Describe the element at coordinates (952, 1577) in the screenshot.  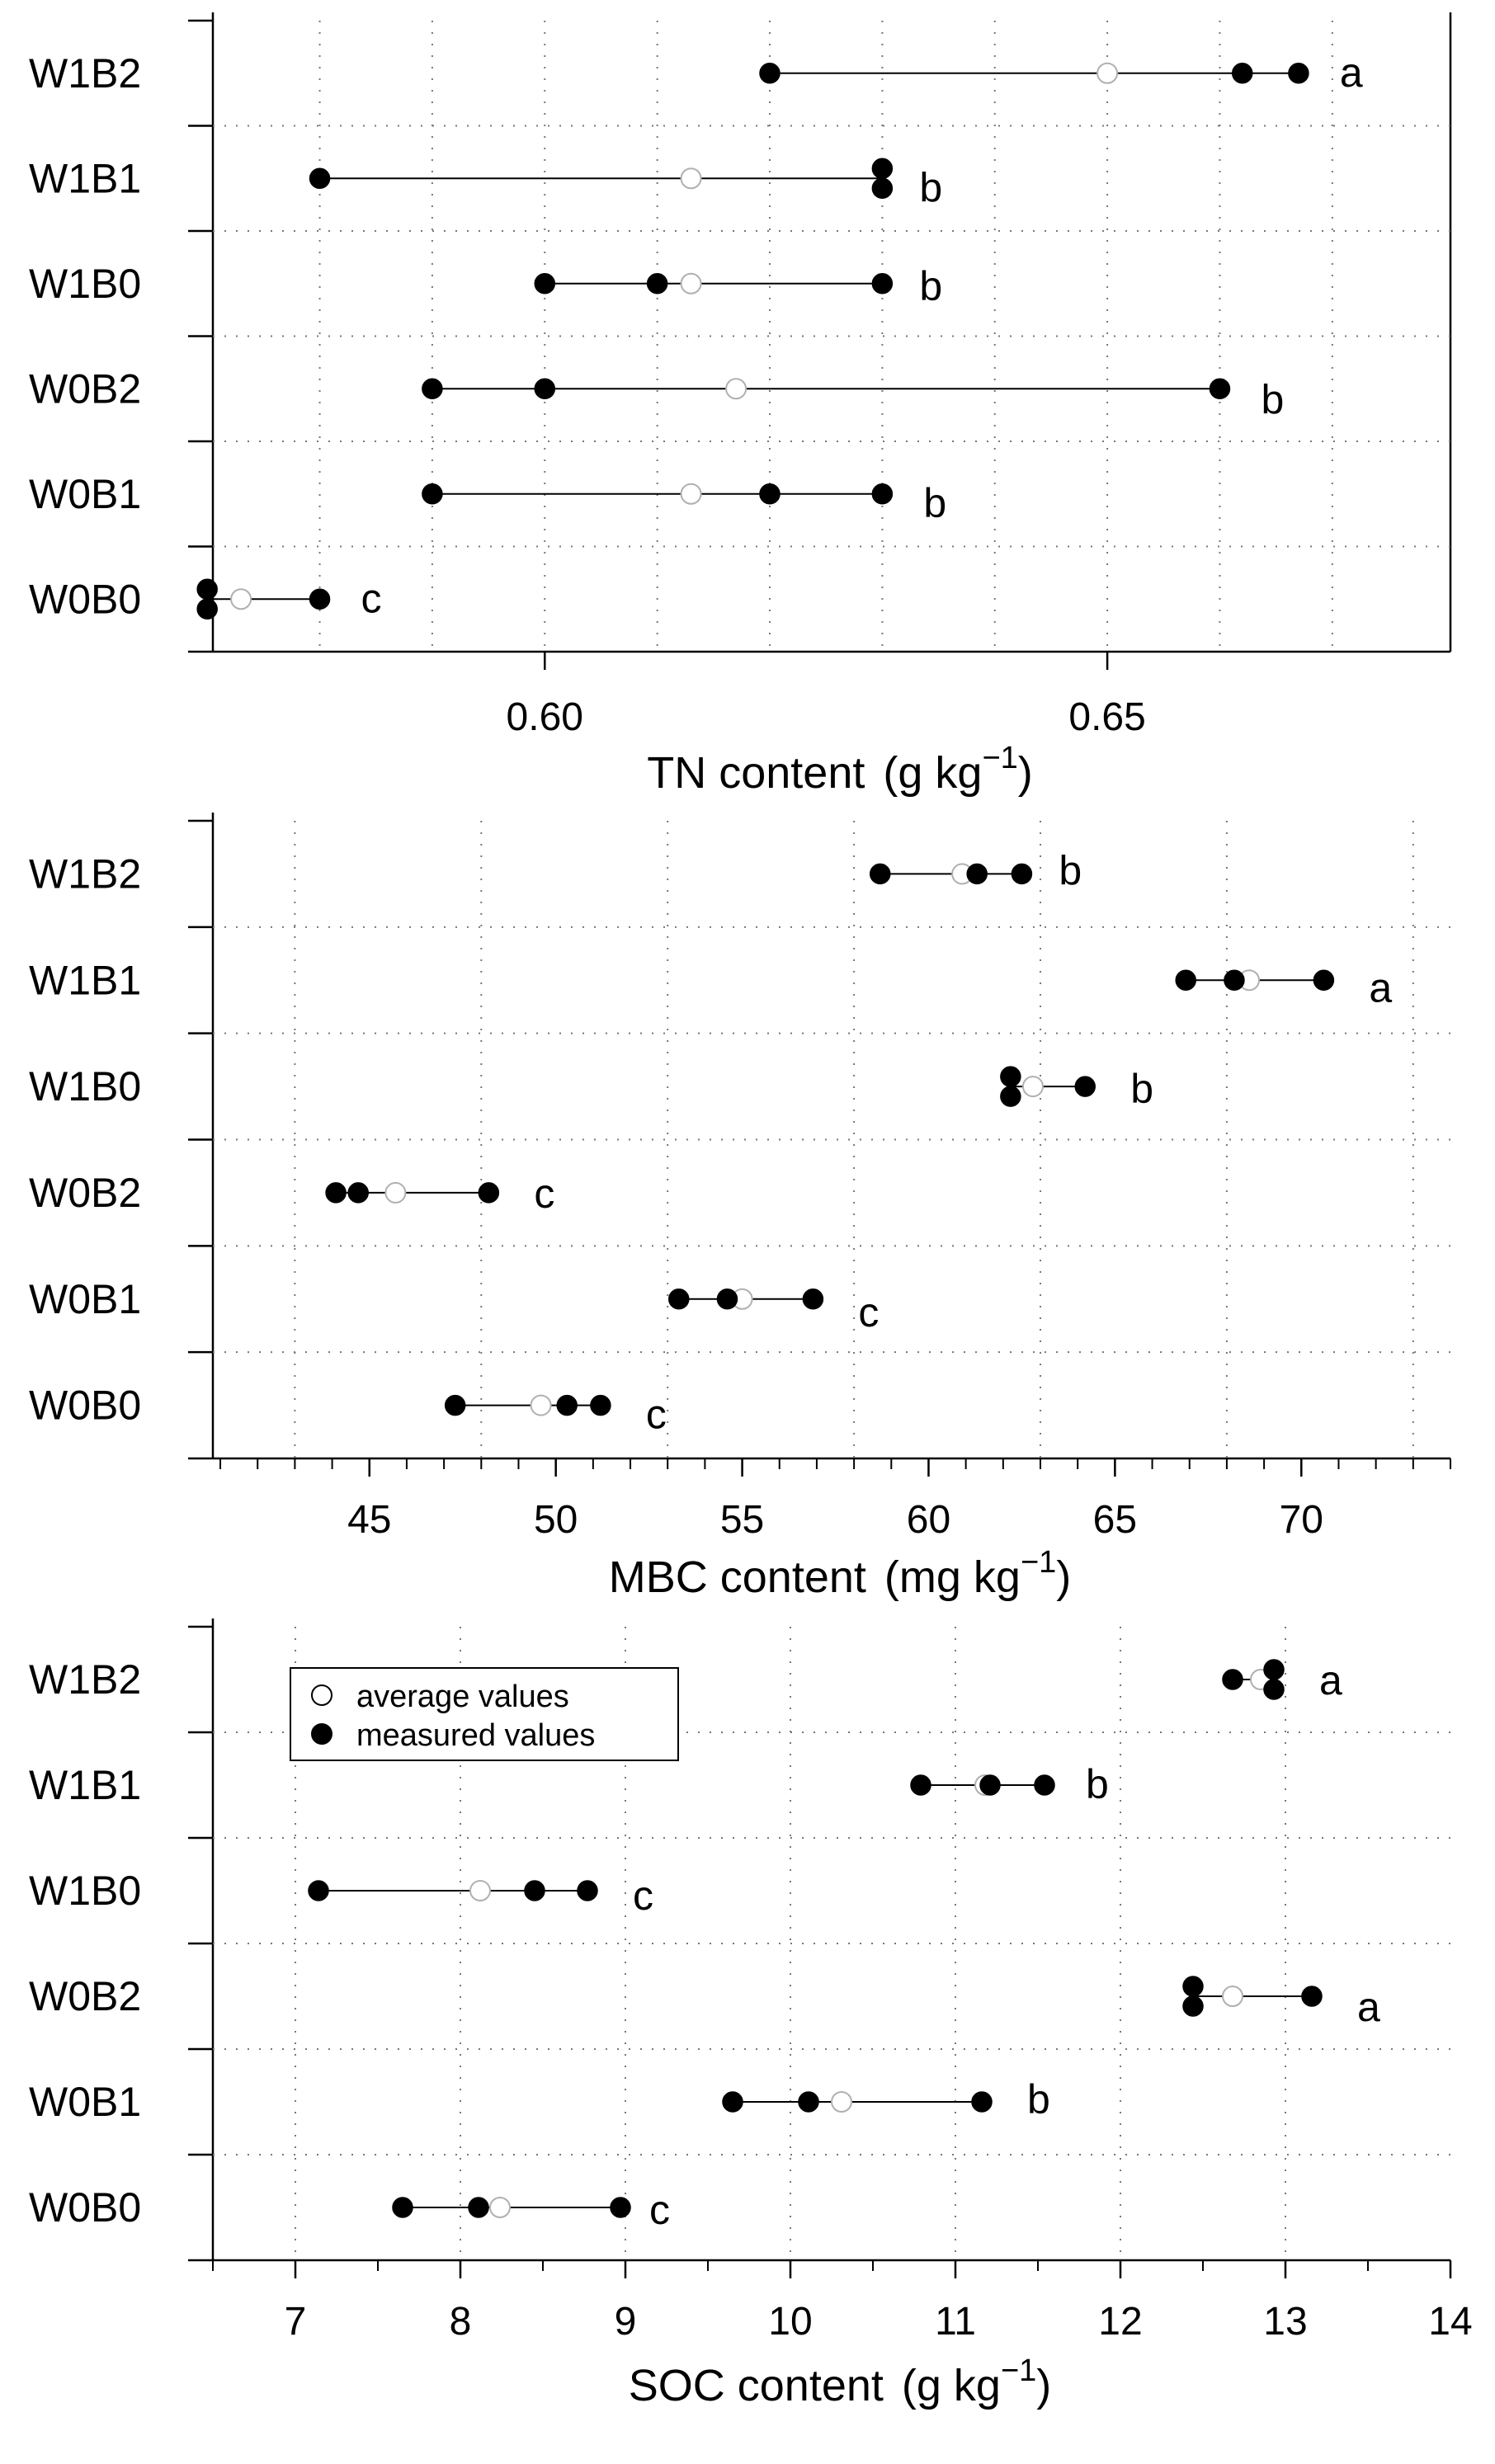
I see `x-axis-unit: (mg kg` at that location.